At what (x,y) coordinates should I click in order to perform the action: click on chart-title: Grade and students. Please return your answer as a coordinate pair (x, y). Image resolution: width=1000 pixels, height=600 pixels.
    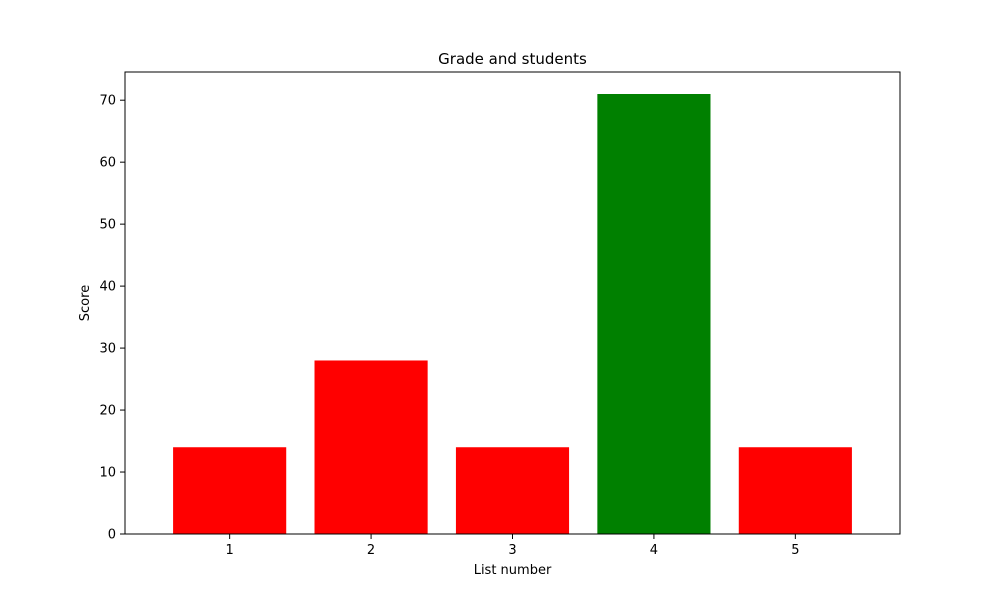
    Looking at the image, I should click on (512, 59).